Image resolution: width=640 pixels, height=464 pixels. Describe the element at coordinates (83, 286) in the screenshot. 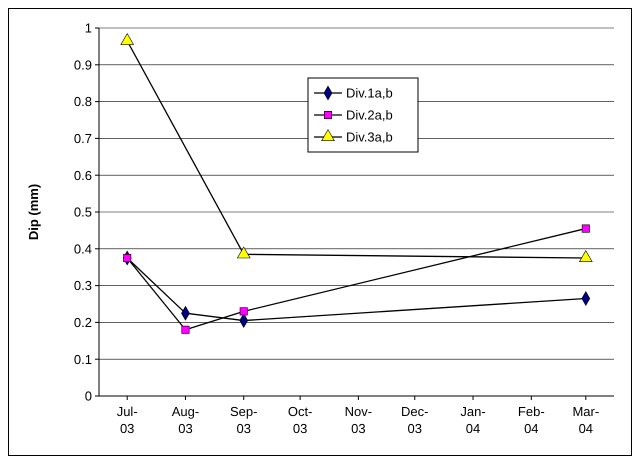

I see `y-tick-label: 0.3` at that location.